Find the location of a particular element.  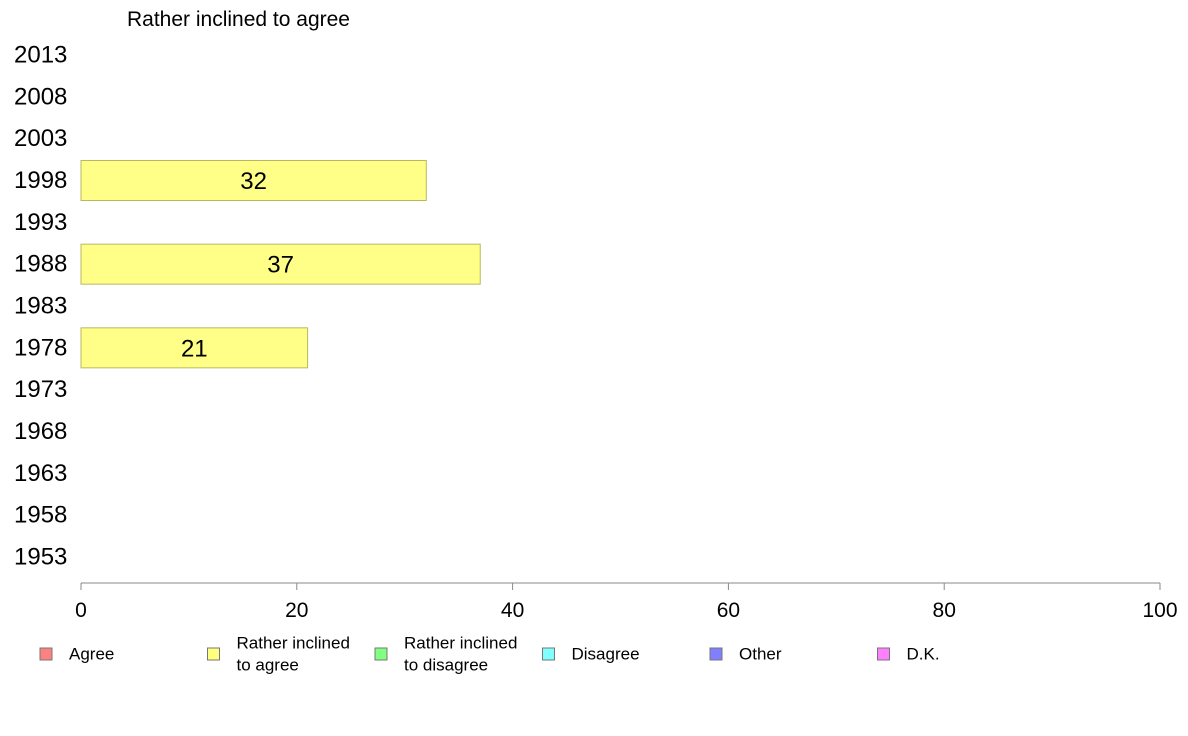

bar-data-label: 32 is located at coordinates (253, 181).